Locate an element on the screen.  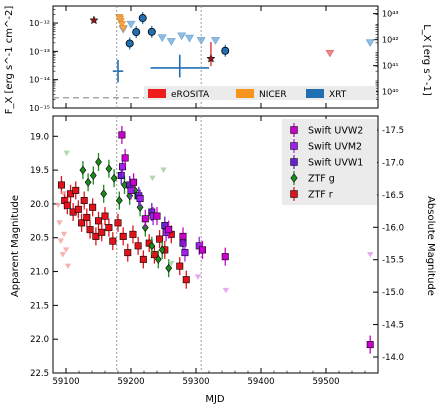
bottom-ytick-label-left: 22.5 is located at coordinates (39, 374).